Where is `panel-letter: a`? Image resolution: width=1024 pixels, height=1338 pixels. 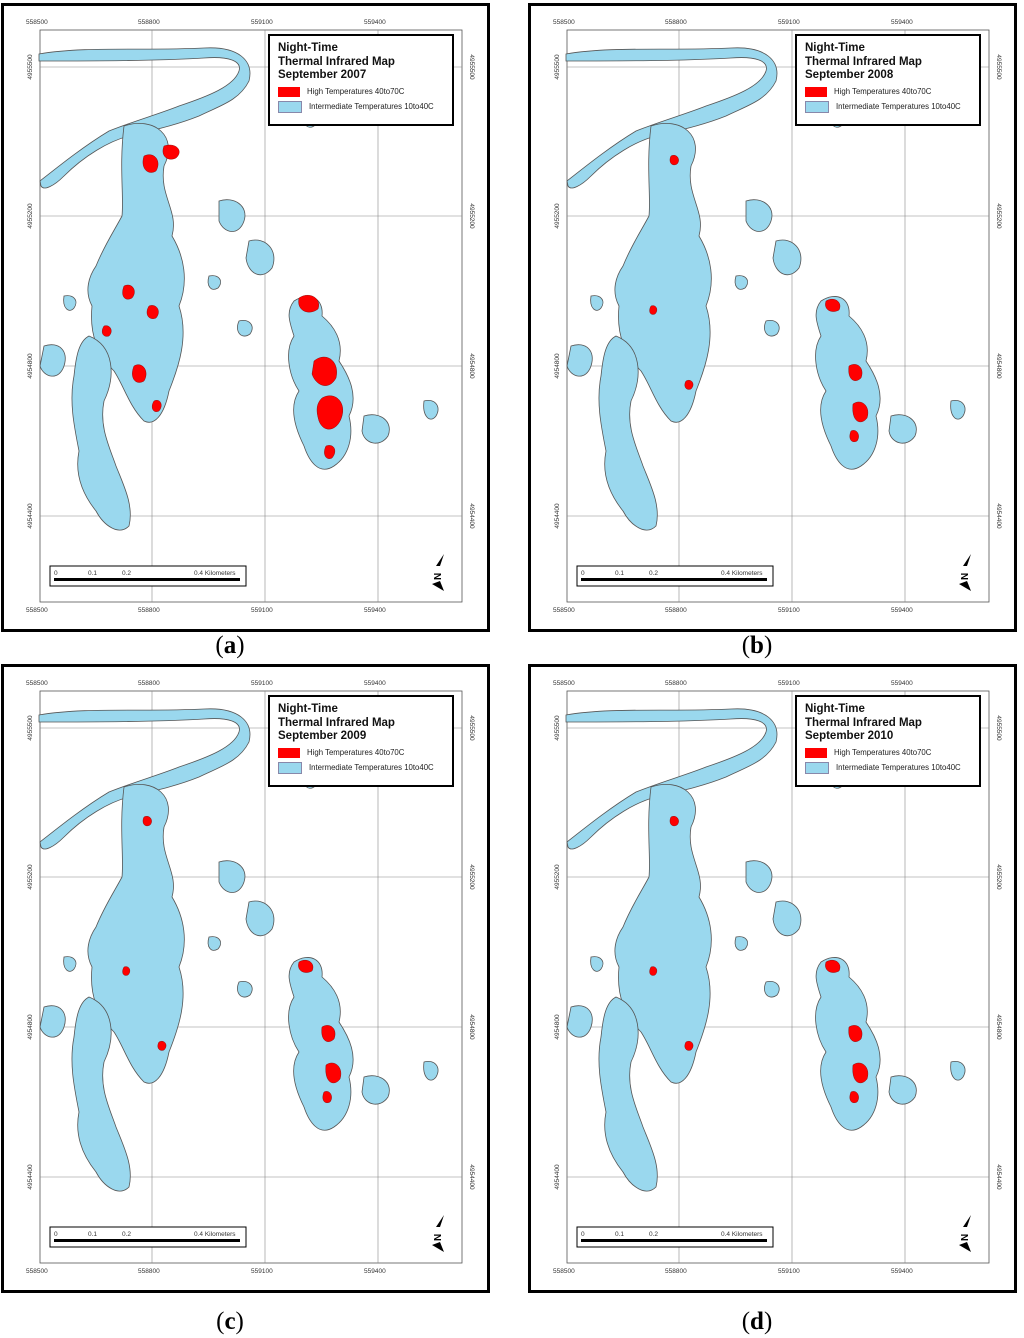 panel-letter: a is located at coordinates (230, 645).